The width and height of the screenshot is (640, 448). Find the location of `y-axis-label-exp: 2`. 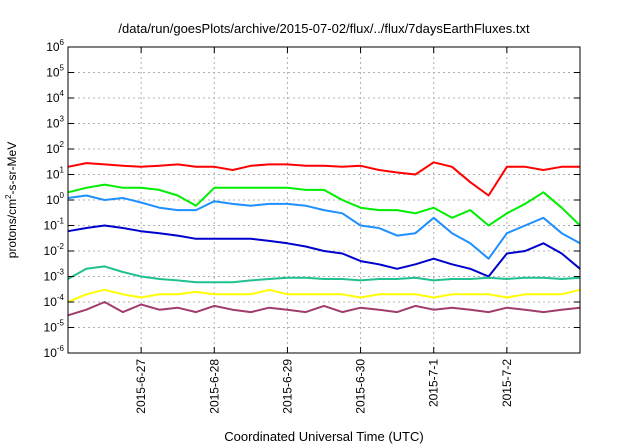

y-axis-label-exp: 2 is located at coordinates (8, 196).